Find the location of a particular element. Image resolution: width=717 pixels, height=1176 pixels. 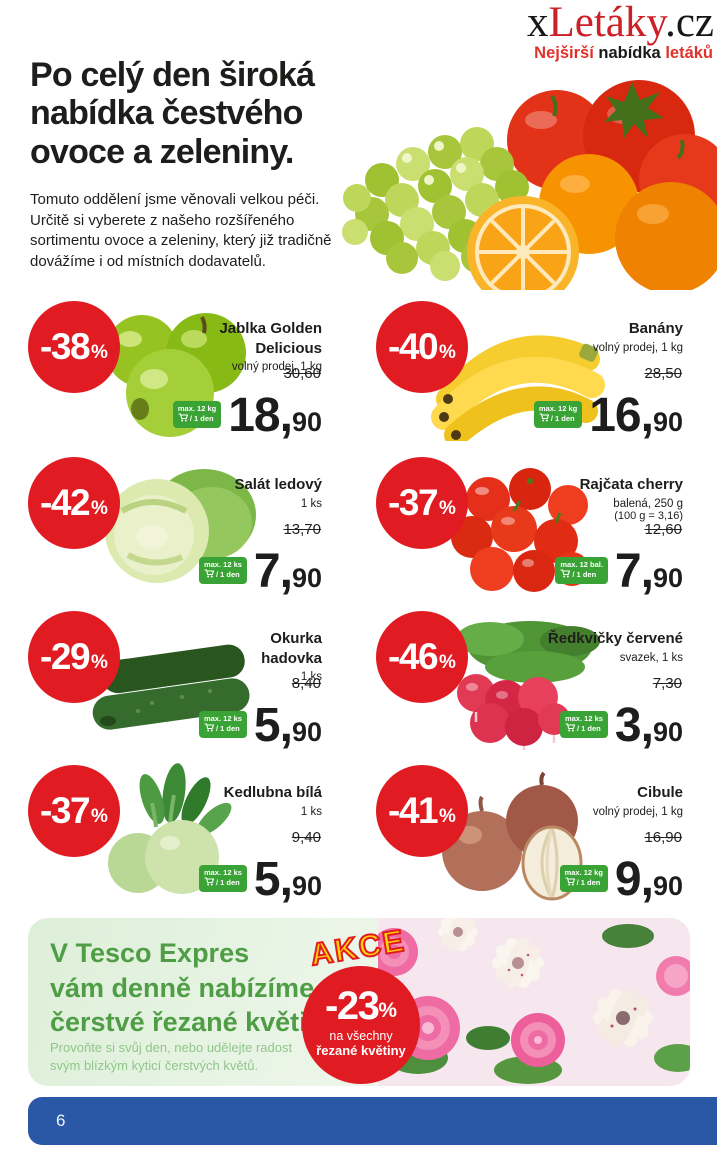

old-price: 13,70 is located at coordinates (302, 529).